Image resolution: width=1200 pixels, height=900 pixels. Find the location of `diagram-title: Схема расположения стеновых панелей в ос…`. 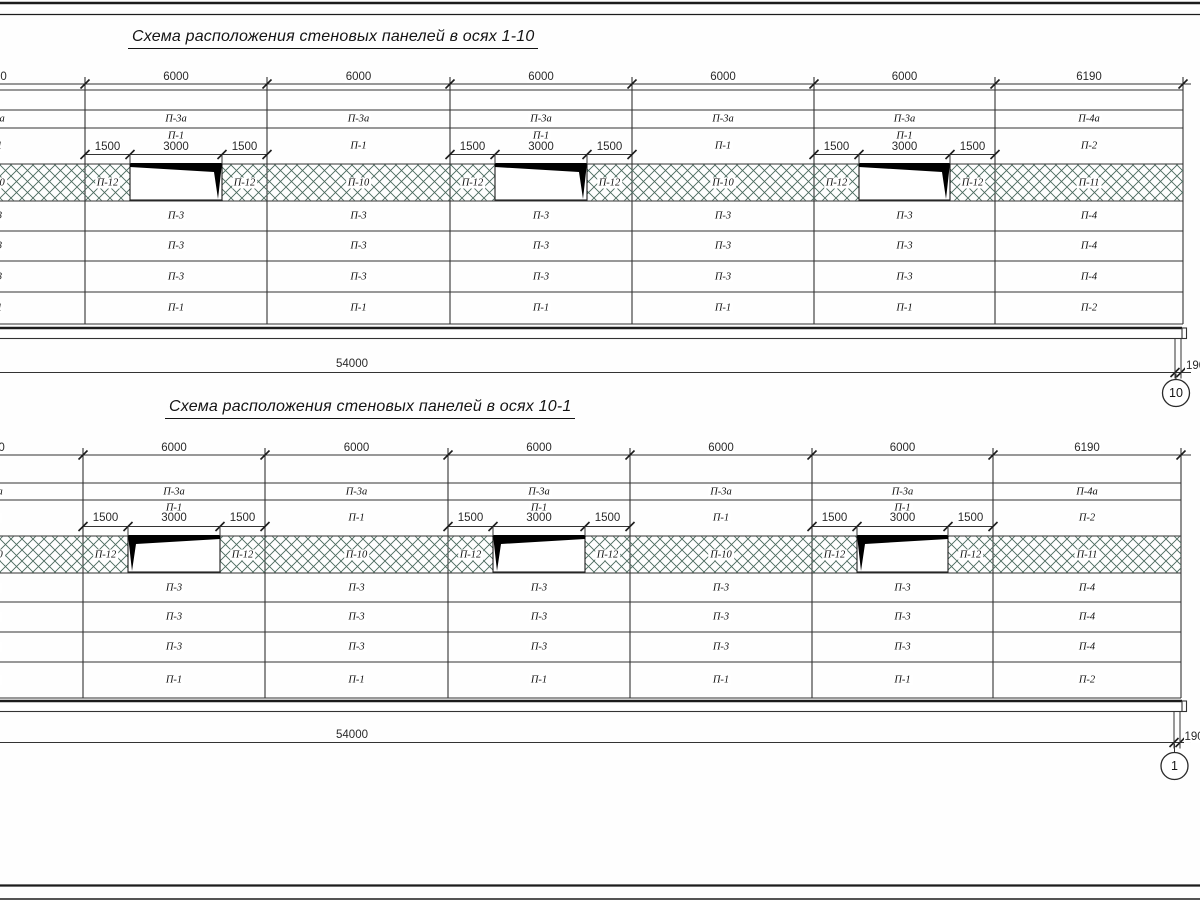

diagram-title: Схема расположения стеновых панелей в ос… is located at coordinates (370, 408).